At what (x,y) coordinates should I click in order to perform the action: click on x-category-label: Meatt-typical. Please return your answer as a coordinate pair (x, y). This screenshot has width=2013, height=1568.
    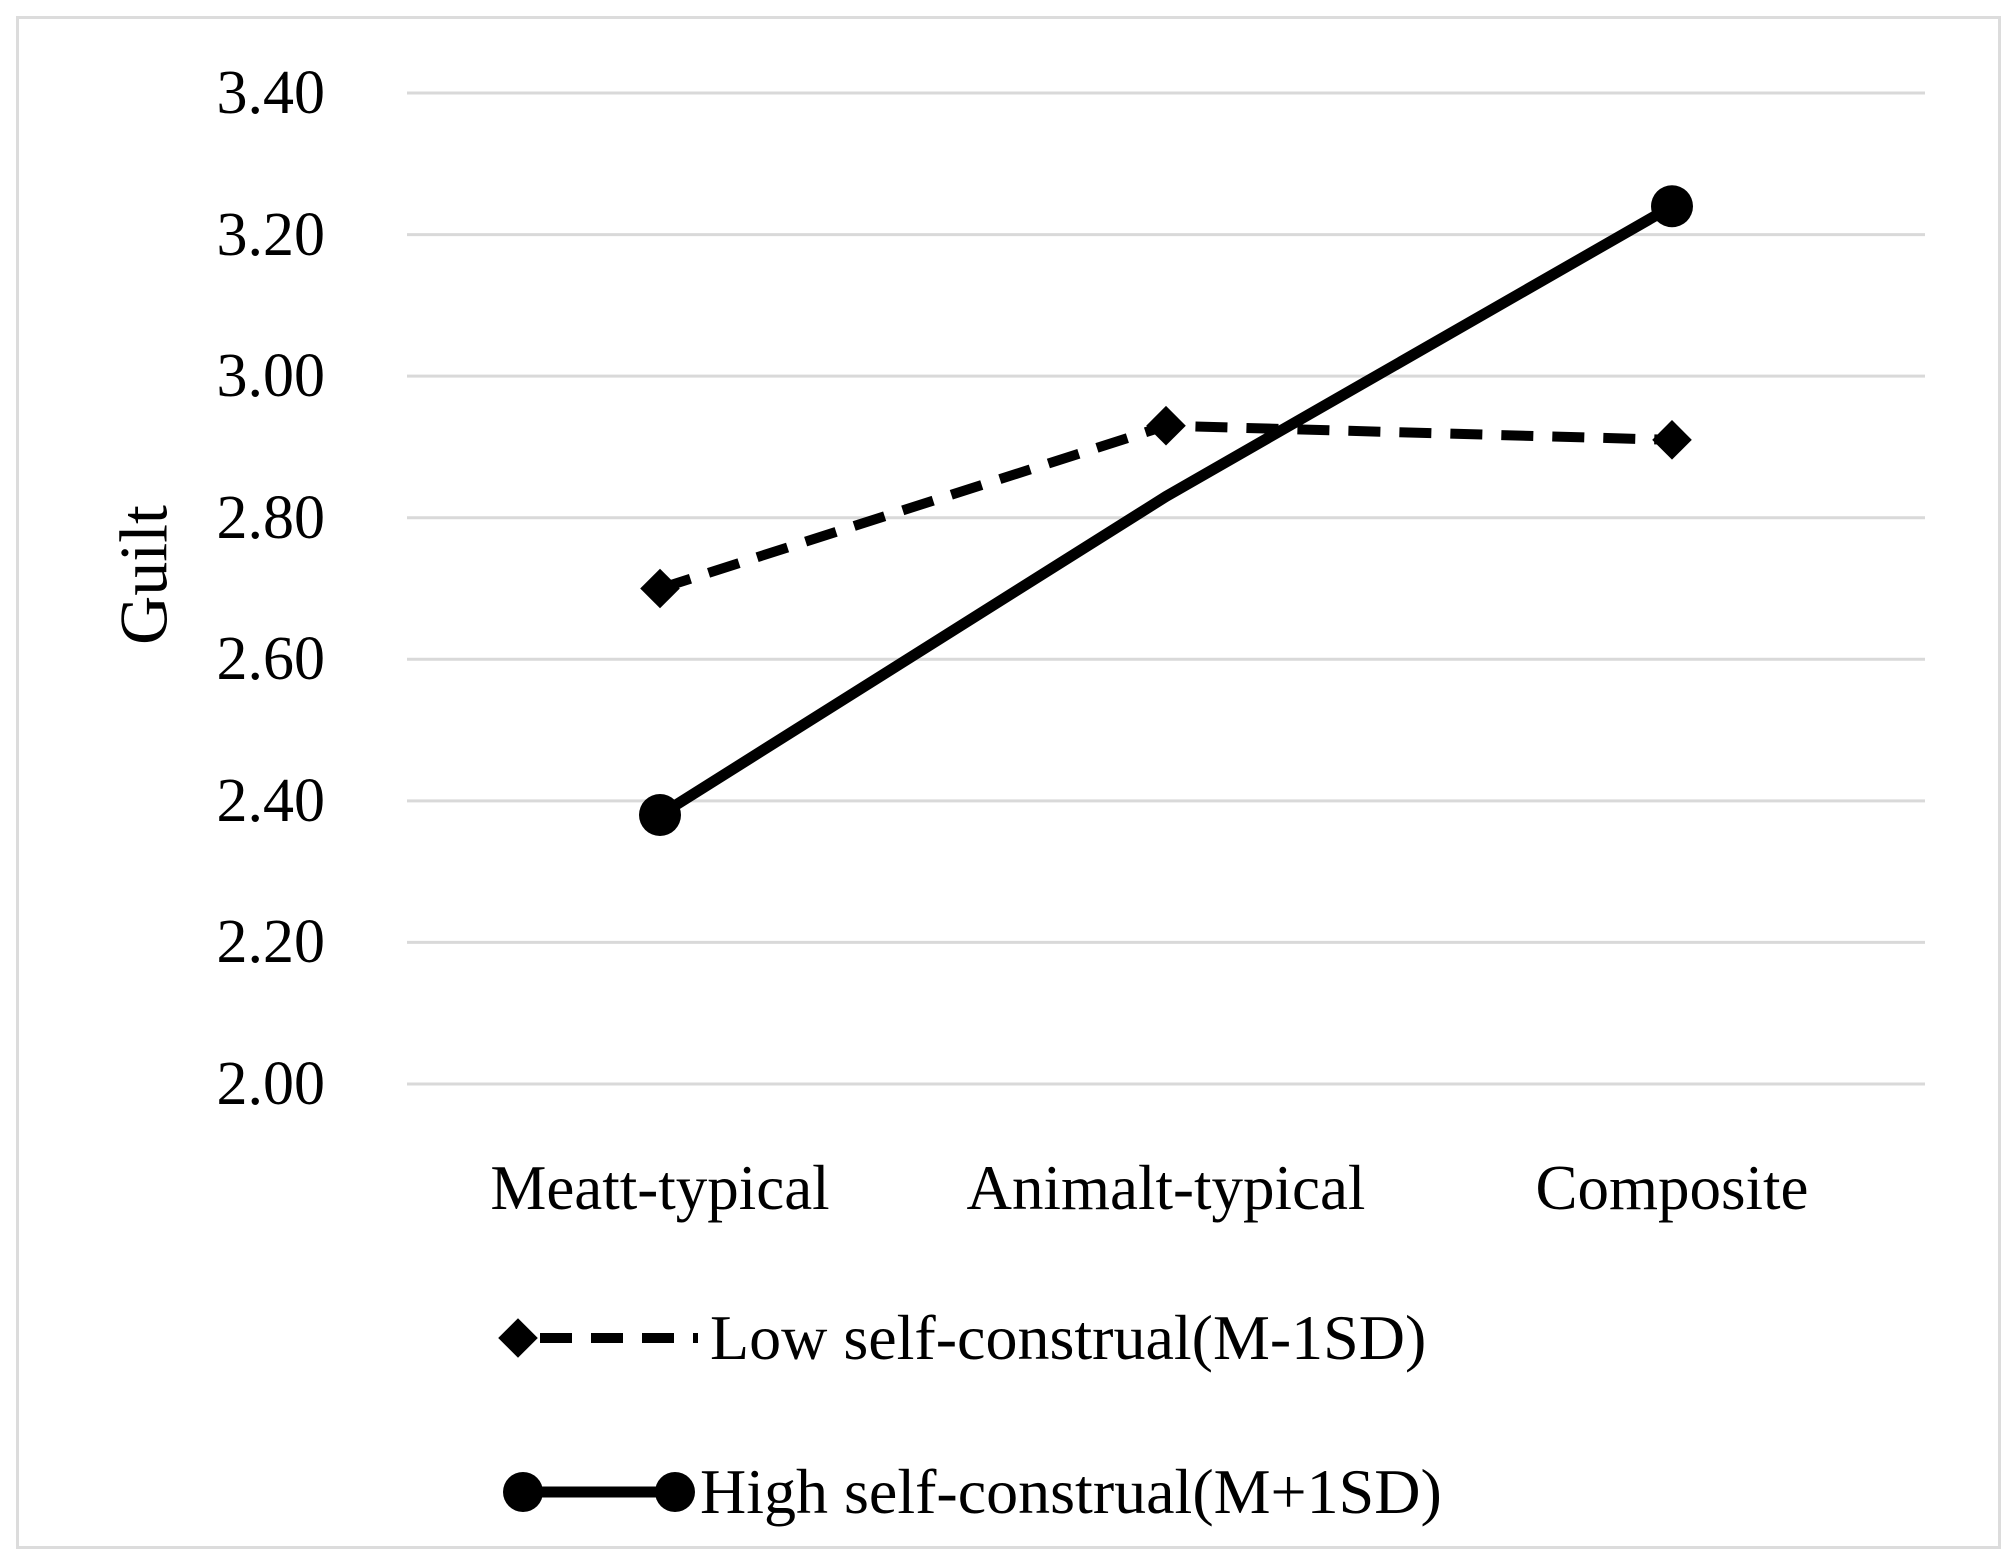
    Looking at the image, I should click on (660, 1188).